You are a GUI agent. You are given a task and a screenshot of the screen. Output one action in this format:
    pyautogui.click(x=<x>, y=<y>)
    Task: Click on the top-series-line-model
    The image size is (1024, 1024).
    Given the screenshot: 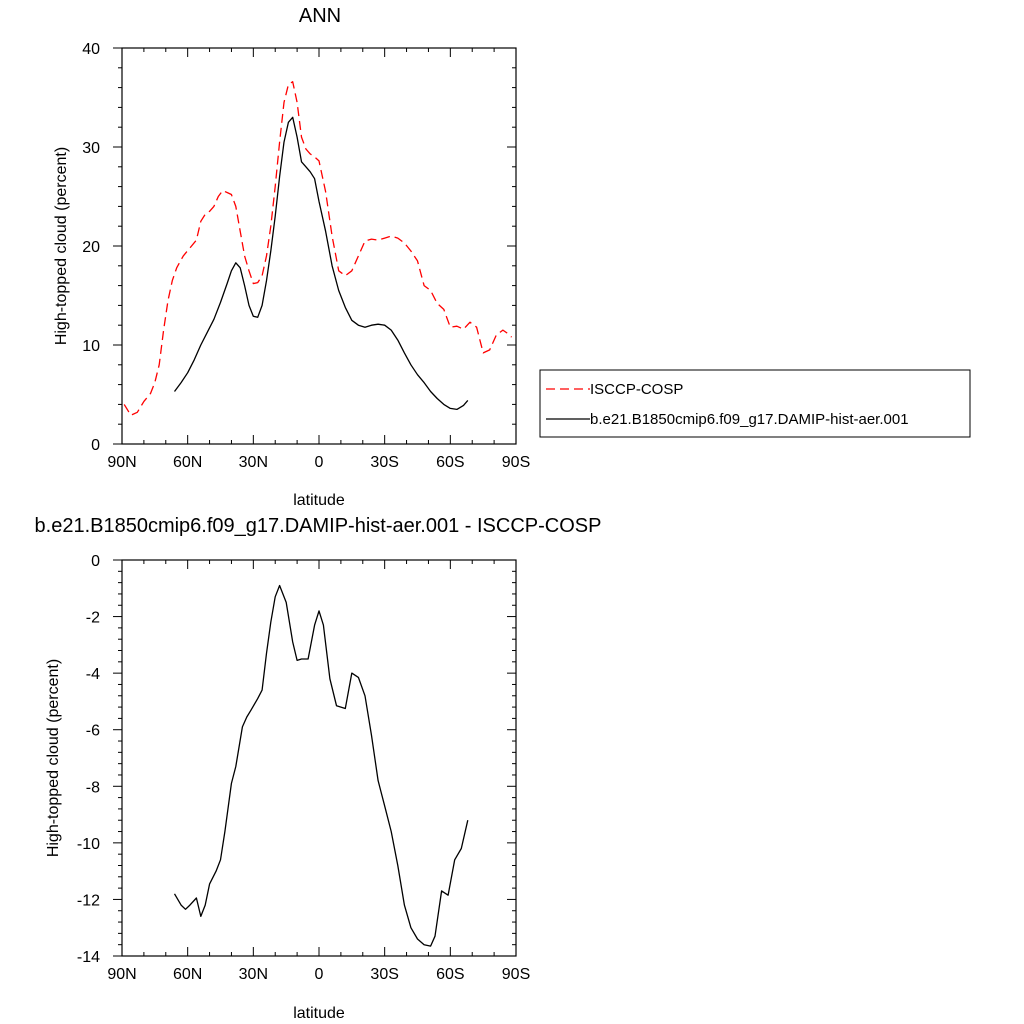 What is the action you would take?
    pyautogui.click(x=321, y=263)
    